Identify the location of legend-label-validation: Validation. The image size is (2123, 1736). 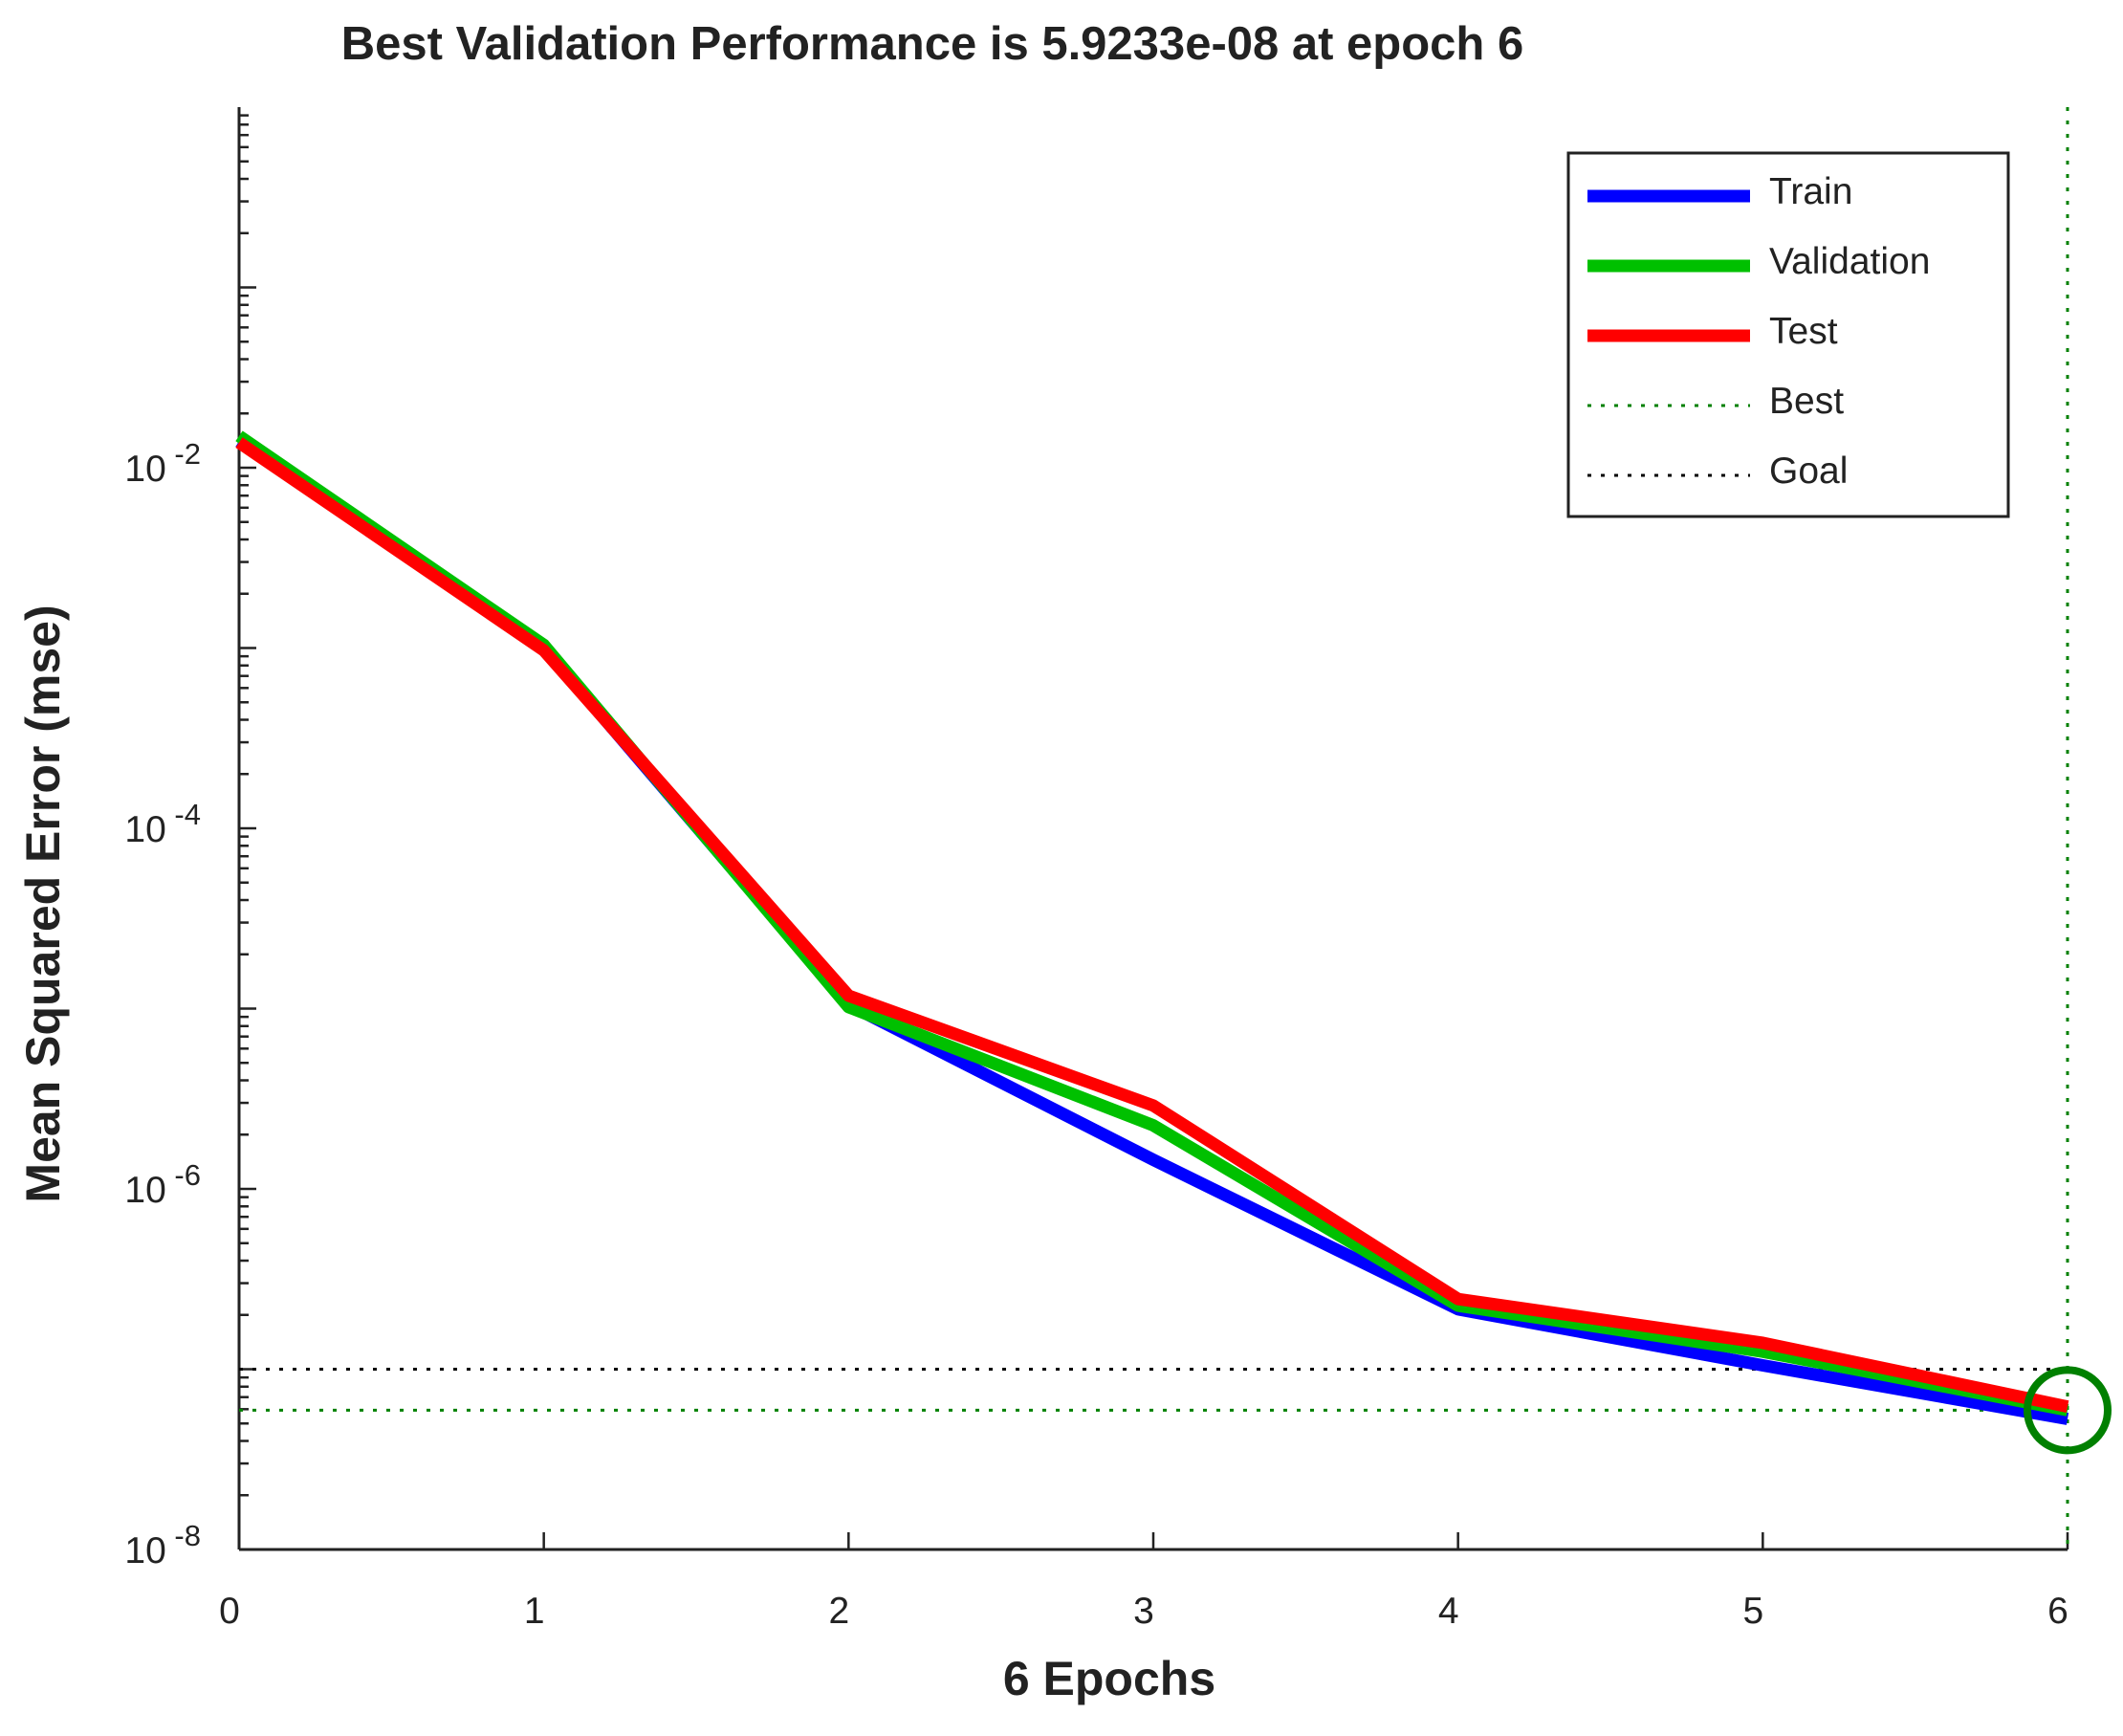
(1849, 261).